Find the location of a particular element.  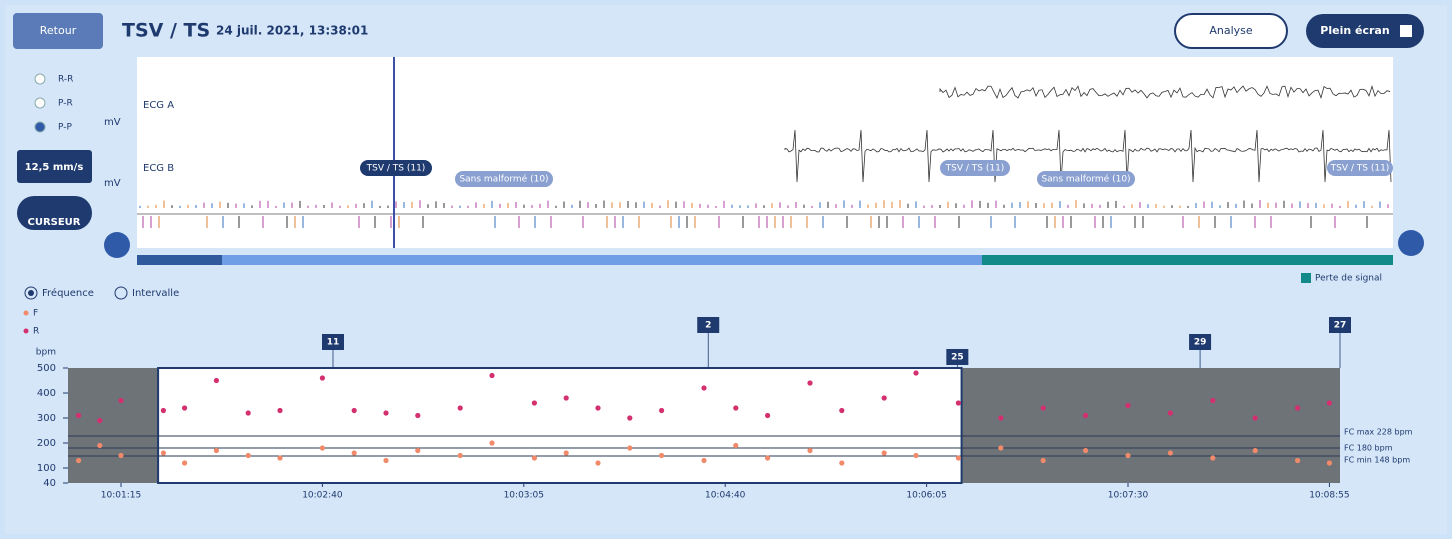

analyse-button is located at coordinates (1231, 31).